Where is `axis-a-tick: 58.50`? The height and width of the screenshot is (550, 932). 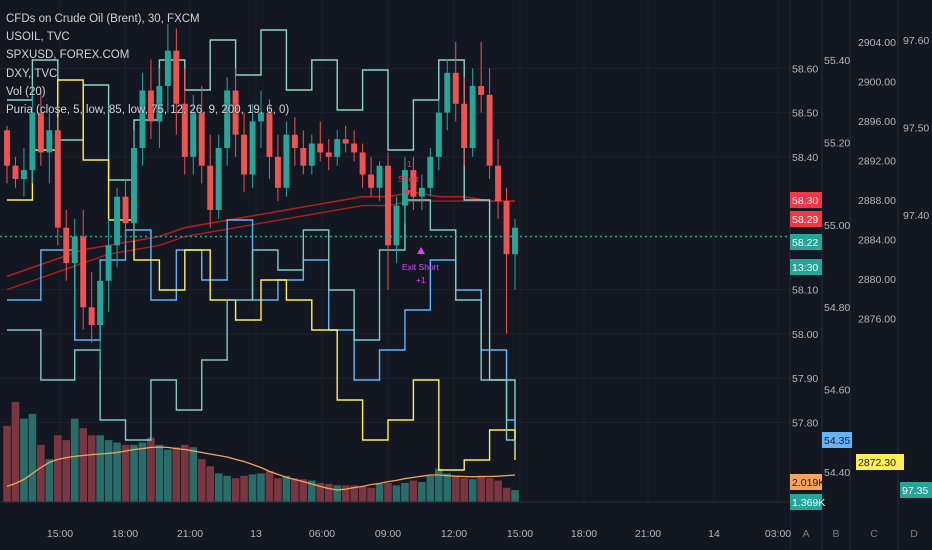 axis-a-tick: 58.50 is located at coordinates (805, 114).